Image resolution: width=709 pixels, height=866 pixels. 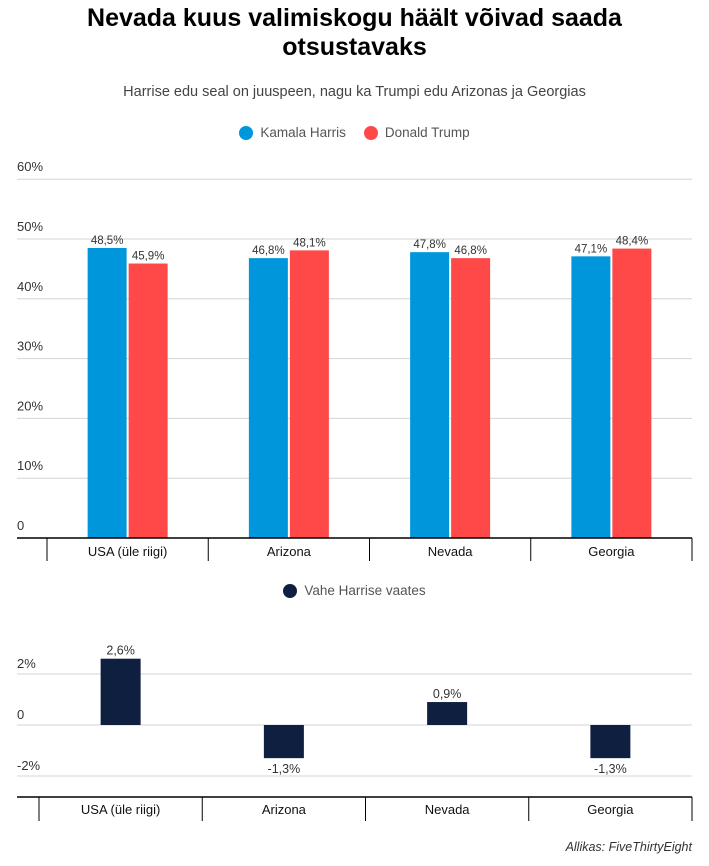 What do you see at coordinates (370, 132) in the screenshot?
I see `legend-swatch-trump` at bounding box center [370, 132].